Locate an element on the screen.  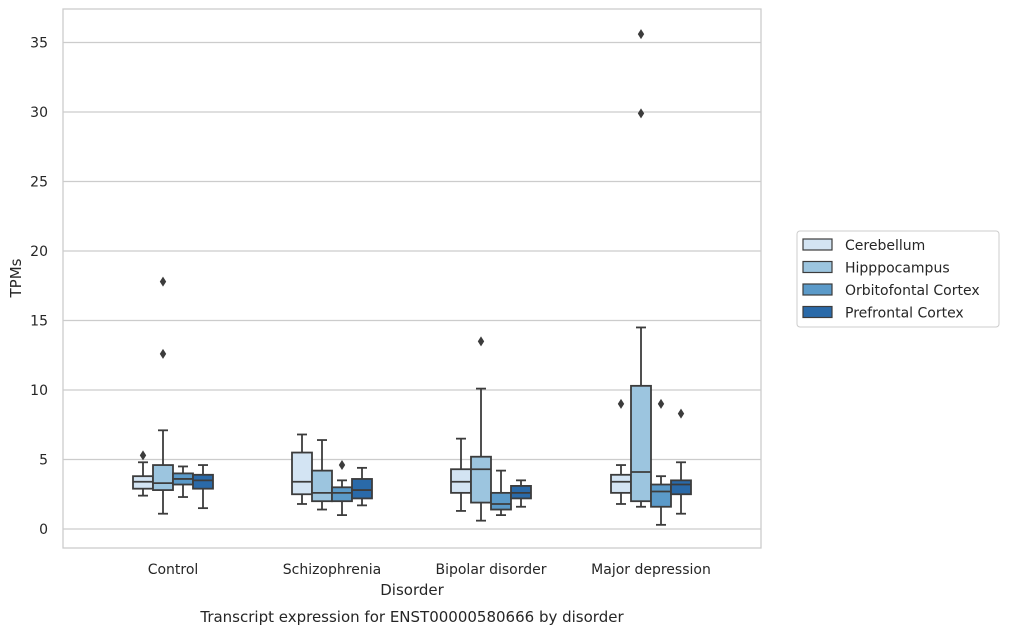
series-prefrontal-cortex is located at coordinates (442, 461).